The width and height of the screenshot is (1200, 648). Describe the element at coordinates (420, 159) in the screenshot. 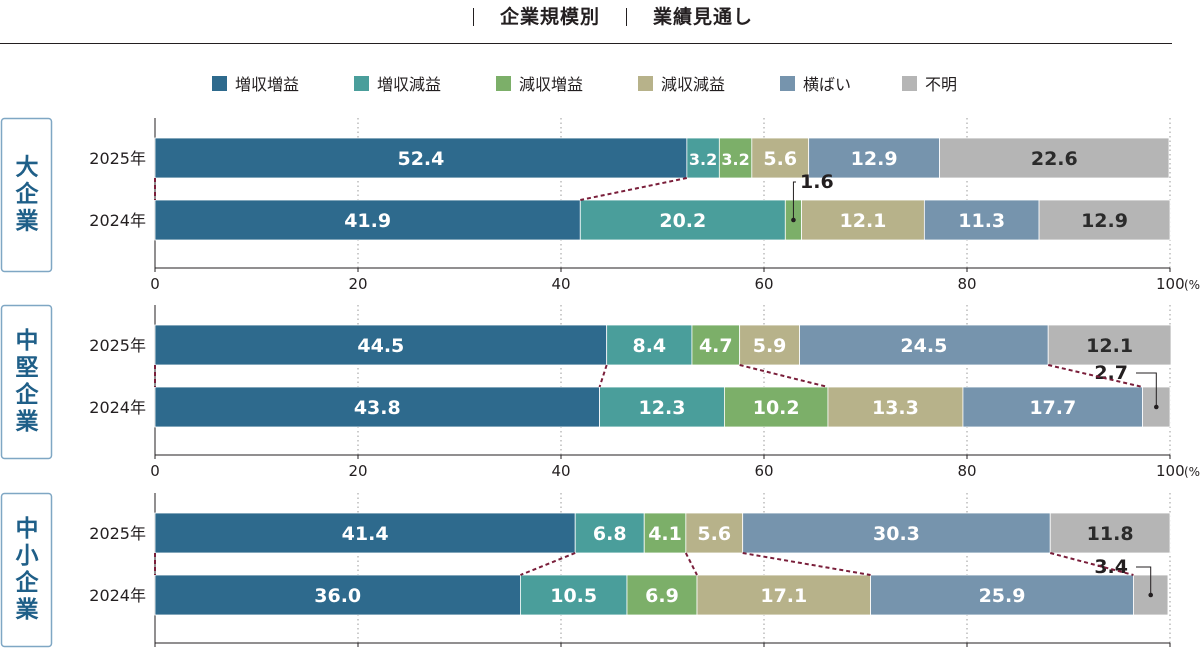

I see `bar-value-label: 52.4` at that location.